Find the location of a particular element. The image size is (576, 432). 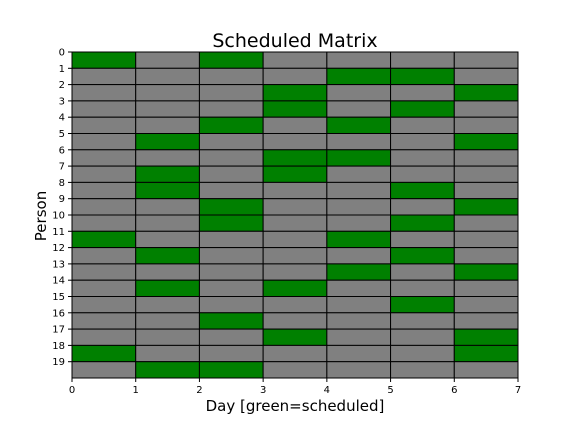

y-tick-label-6: 6 is located at coordinates (62, 150).